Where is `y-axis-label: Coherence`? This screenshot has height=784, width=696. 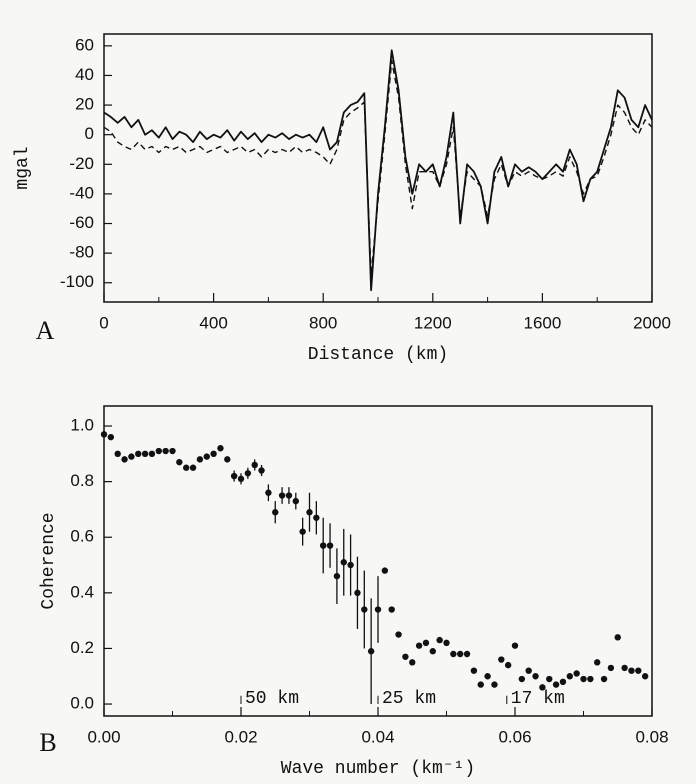 y-axis-label: Coherence is located at coordinates (49, 560).